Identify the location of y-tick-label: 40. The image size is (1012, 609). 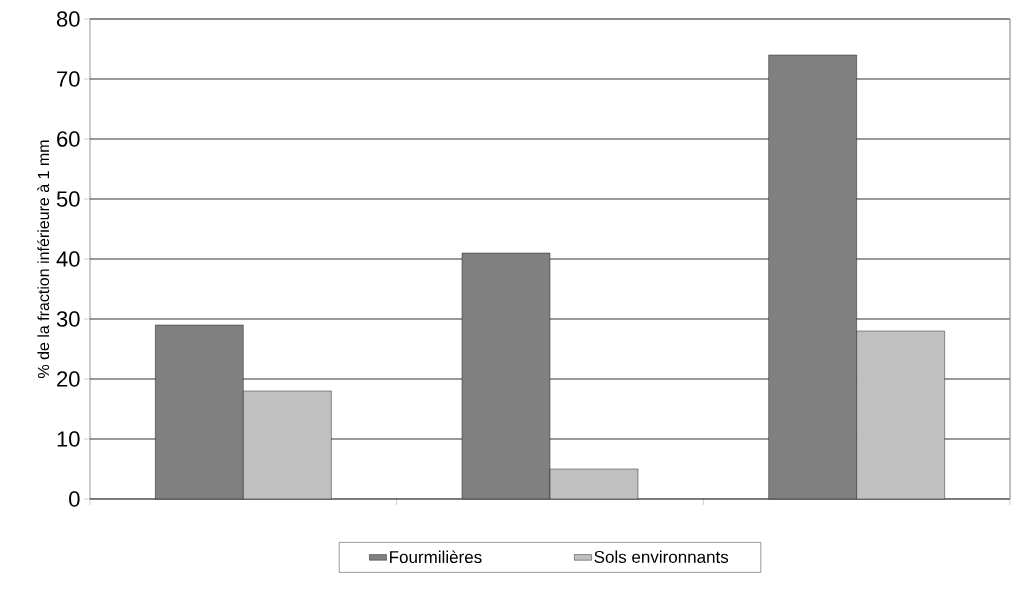
(68, 259).